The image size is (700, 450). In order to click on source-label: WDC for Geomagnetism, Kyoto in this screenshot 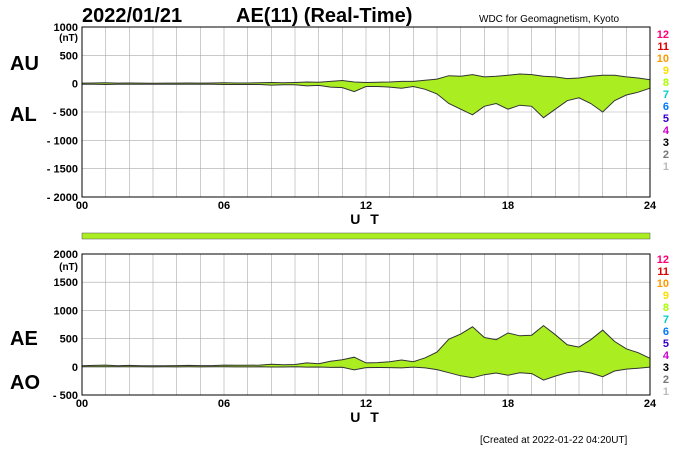, I will do `click(549, 19)`.